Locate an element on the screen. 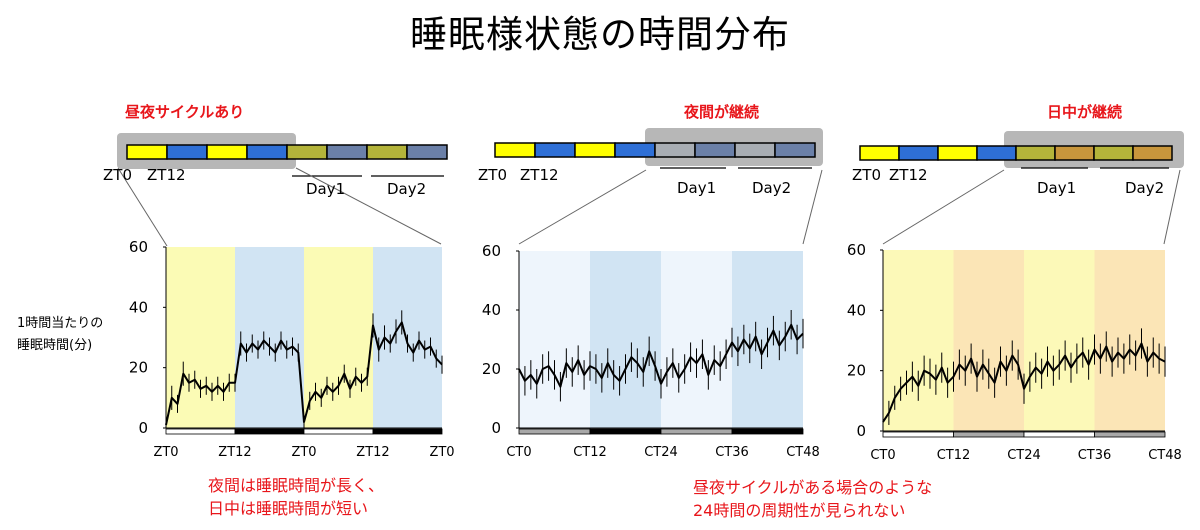 The width and height of the screenshot is (1200, 530). chart-light-dark: 0 20 40 60 ZT0 ZT12 ZT0 ZT12 ZT0 is located at coordinates (292, 349).